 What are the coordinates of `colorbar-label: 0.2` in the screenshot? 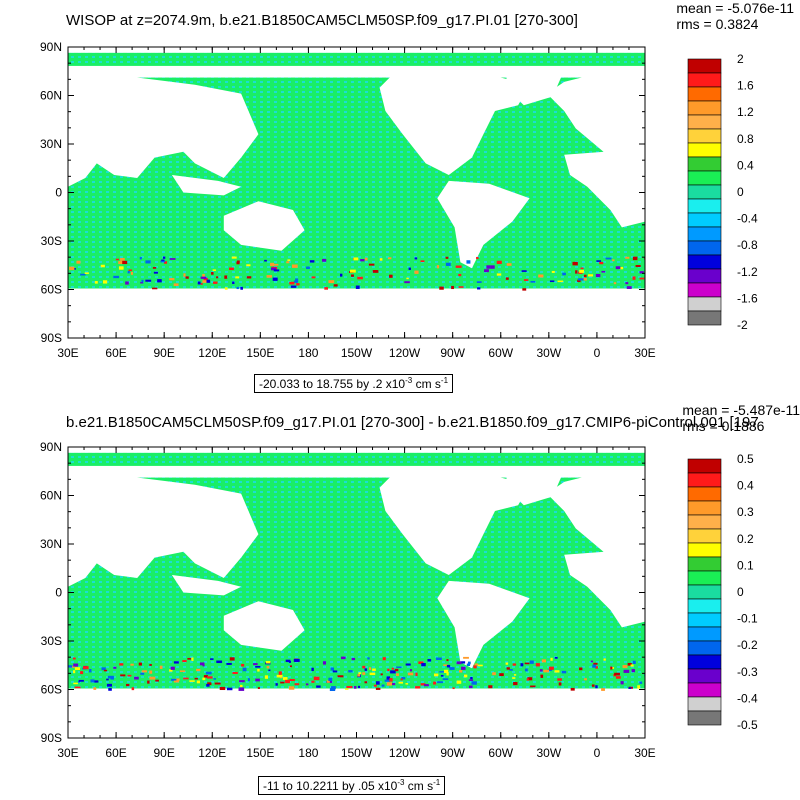 It's located at (745, 539).